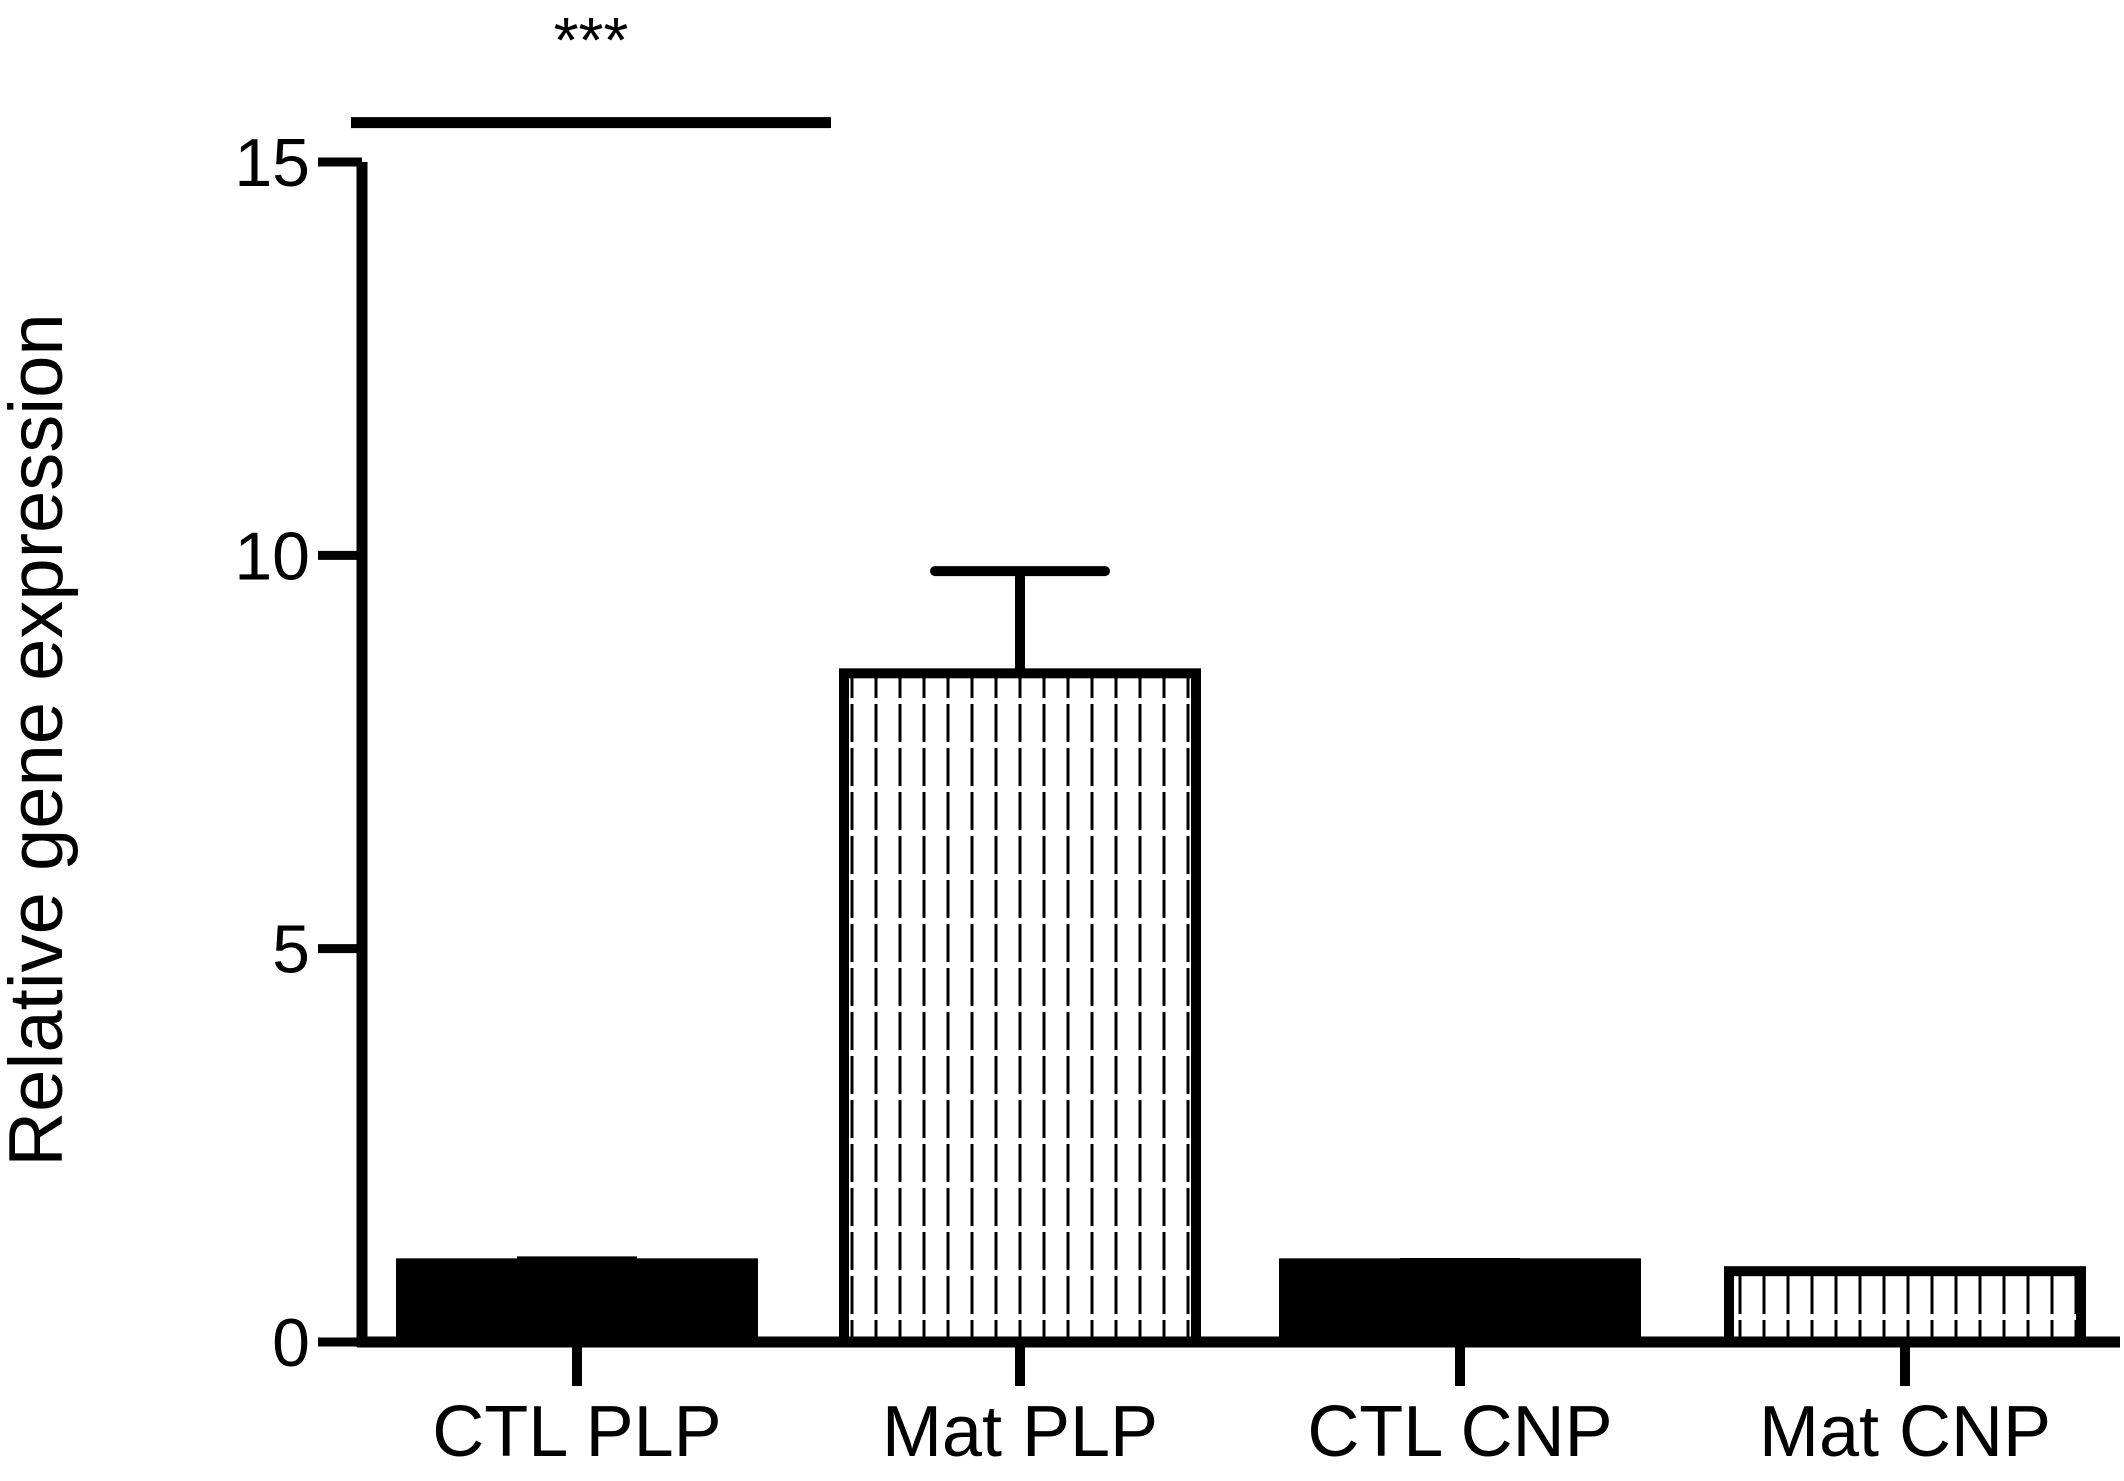  What do you see at coordinates (1905, 1306) in the screenshot?
I see `bar-mat-cnp` at bounding box center [1905, 1306].